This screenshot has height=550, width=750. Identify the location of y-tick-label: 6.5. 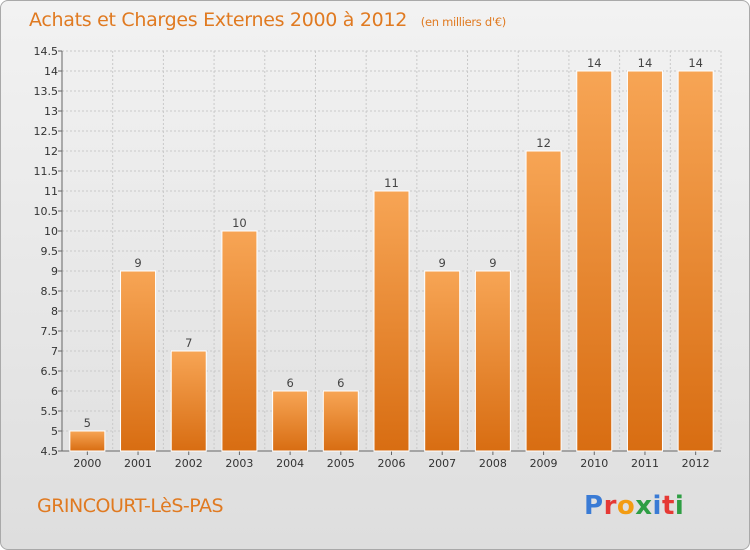
(50, 371).